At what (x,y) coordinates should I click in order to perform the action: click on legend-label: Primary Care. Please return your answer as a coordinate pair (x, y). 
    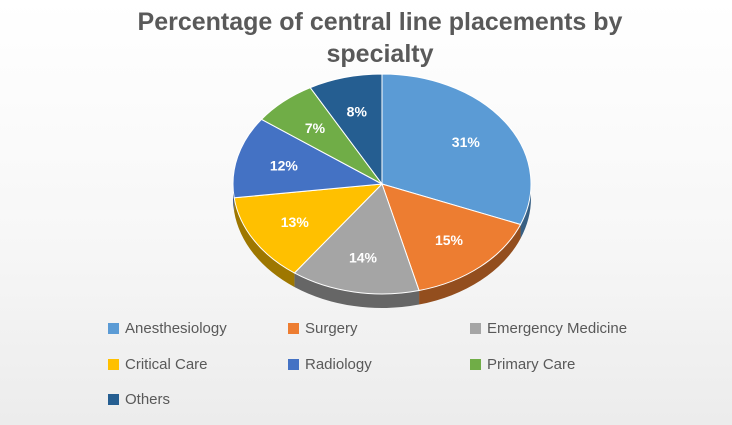
    Looking at the image, I should click on (531, 364).